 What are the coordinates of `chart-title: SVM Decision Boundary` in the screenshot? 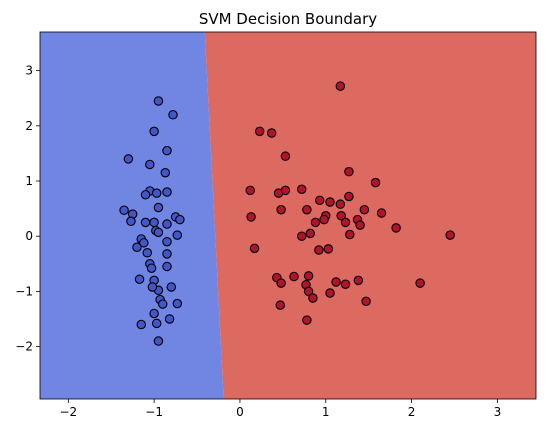 It's located at (288, 19).